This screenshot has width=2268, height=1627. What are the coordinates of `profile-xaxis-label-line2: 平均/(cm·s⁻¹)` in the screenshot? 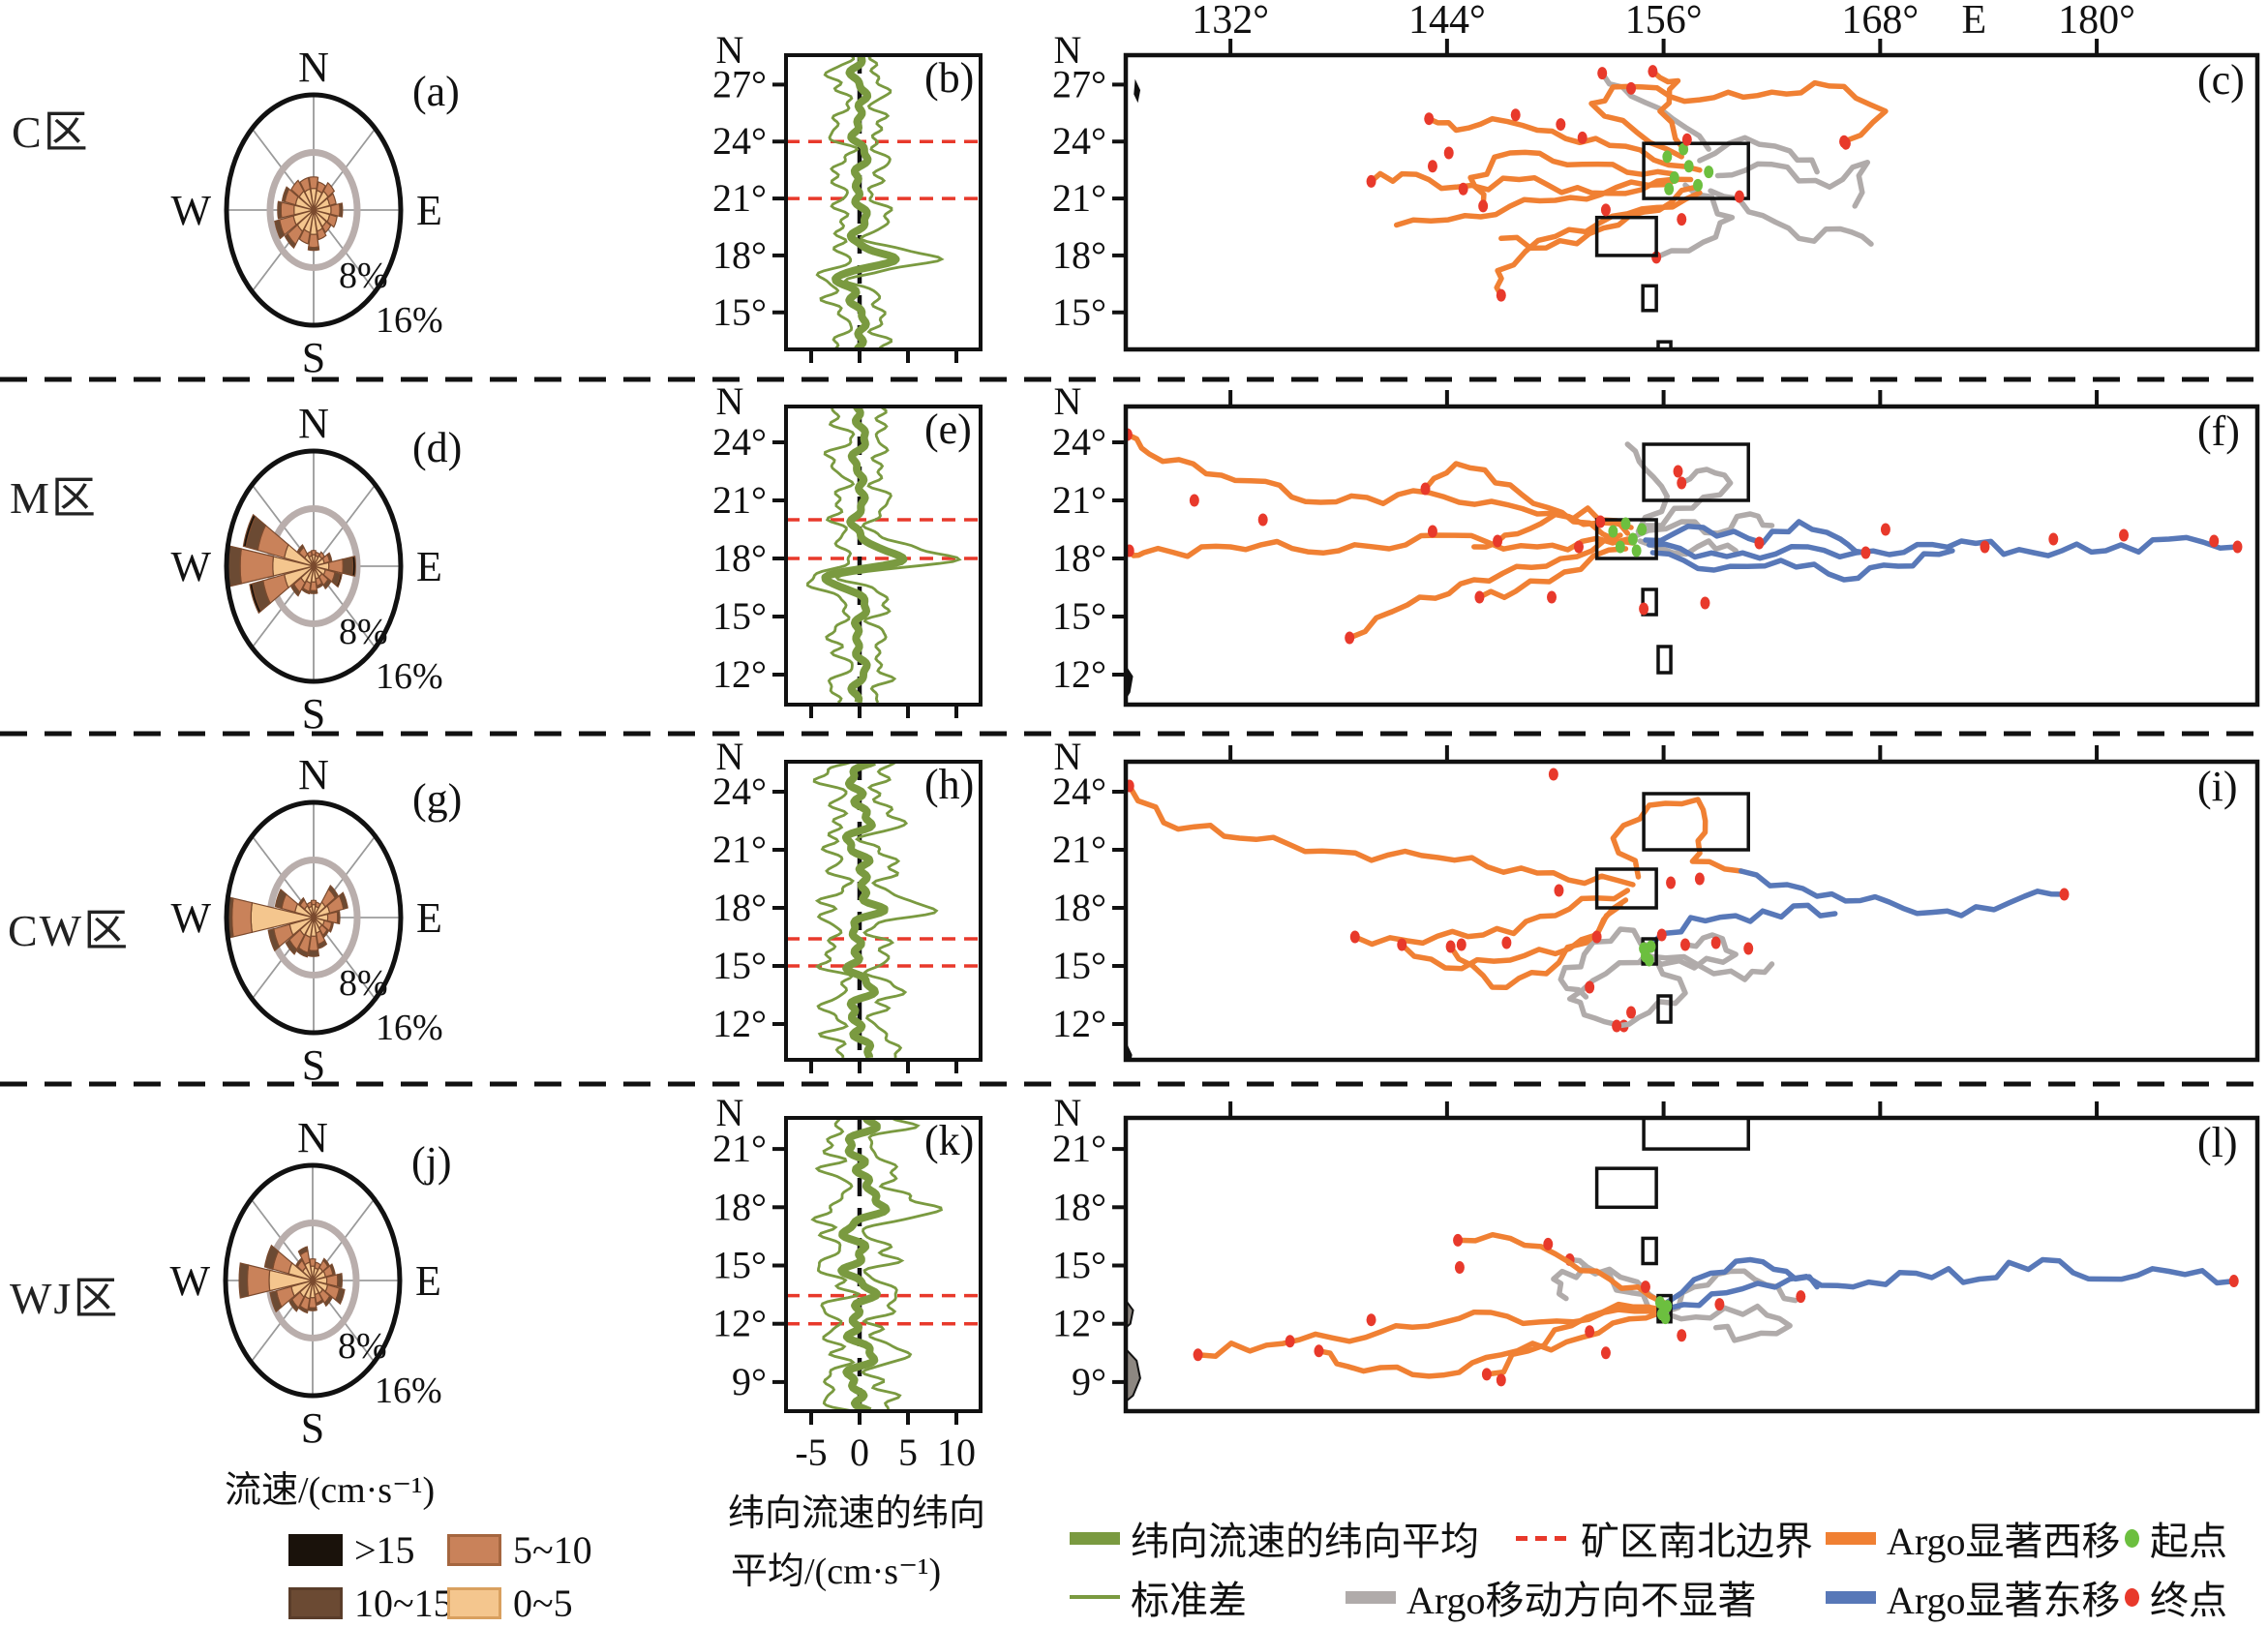 It's located at (836, 1572).